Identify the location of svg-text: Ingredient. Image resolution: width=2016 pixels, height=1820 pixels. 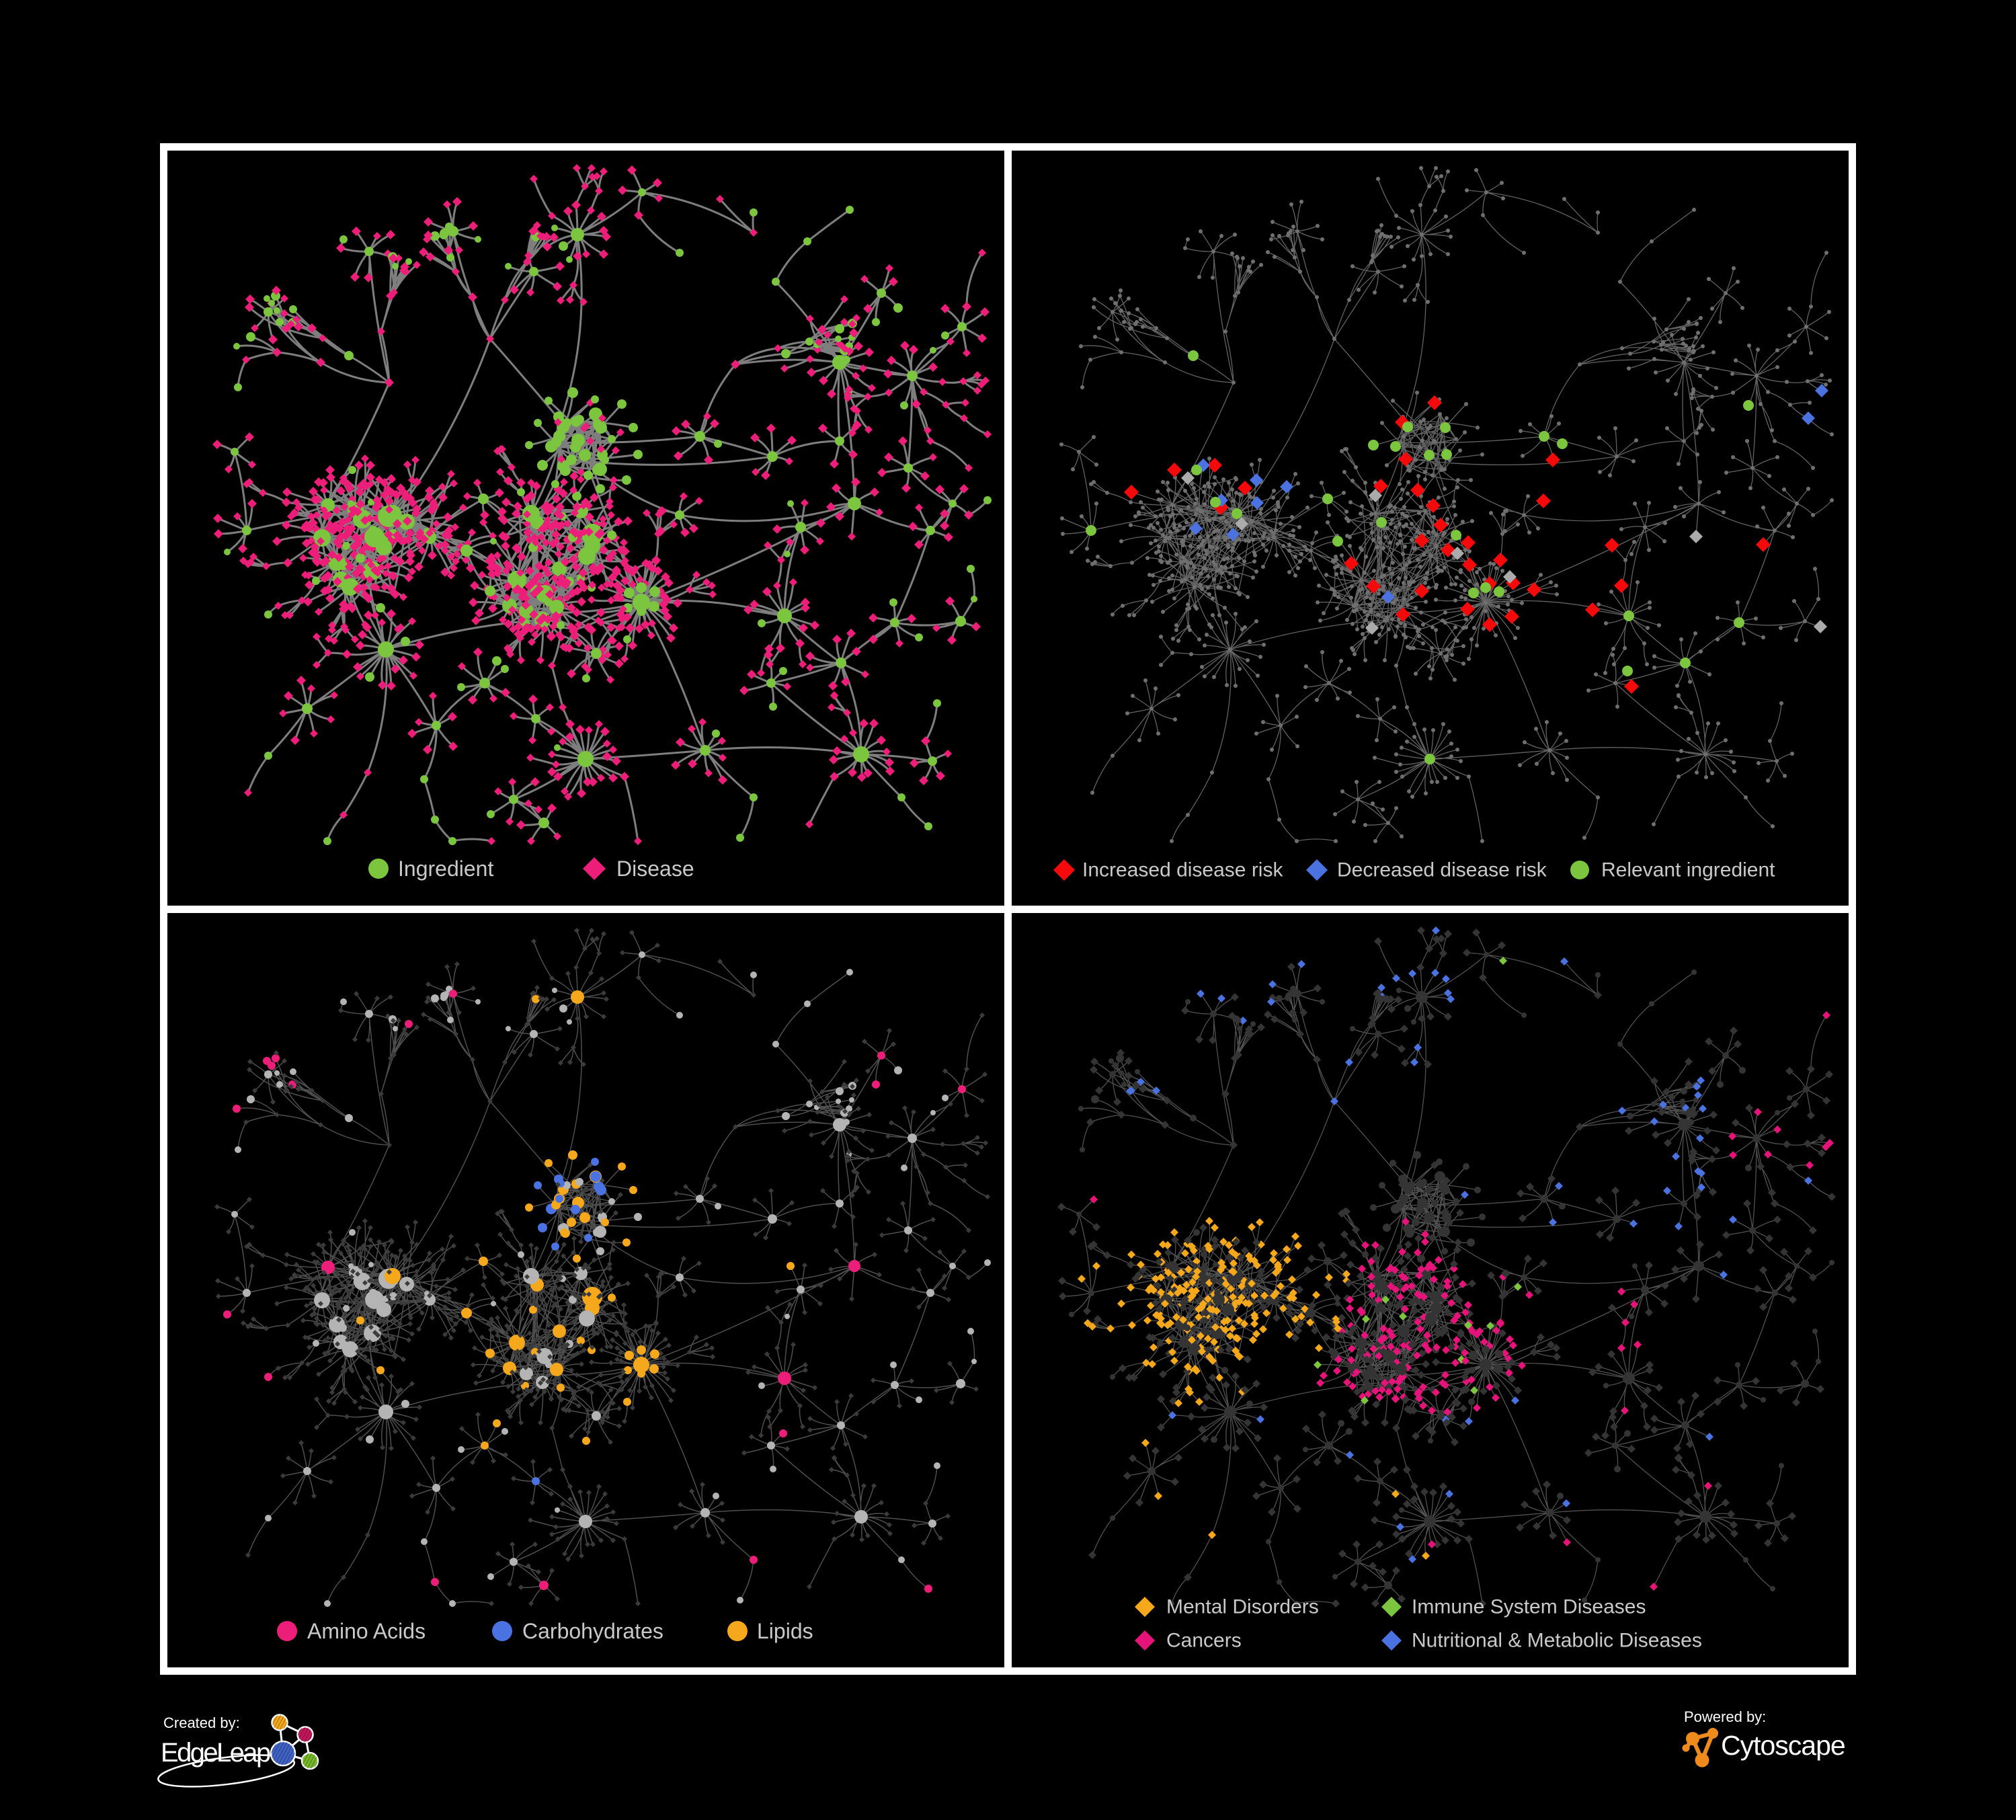
(445, 869).